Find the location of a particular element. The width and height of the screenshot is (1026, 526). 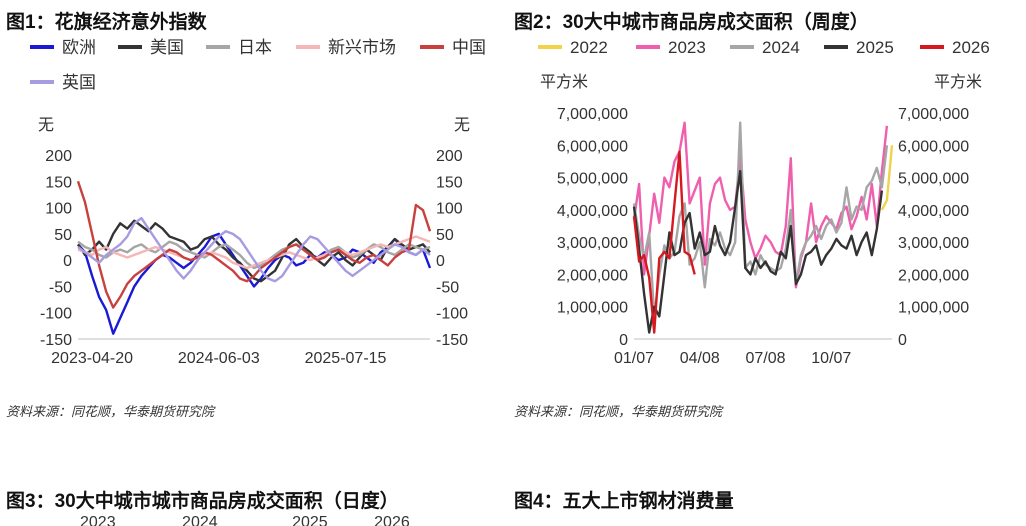

fig2-legend-label: 2026 is located at coordinates (971, 47).